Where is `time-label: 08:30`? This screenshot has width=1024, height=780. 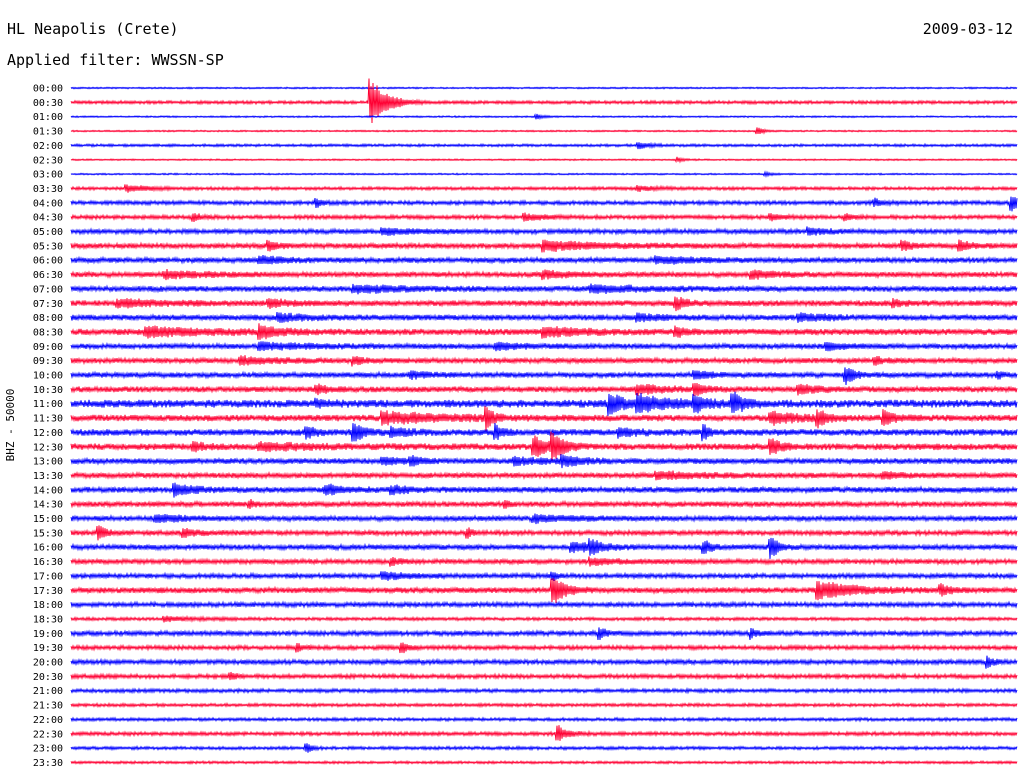
time-label: 08:30 is located at coordinates (48, 332).